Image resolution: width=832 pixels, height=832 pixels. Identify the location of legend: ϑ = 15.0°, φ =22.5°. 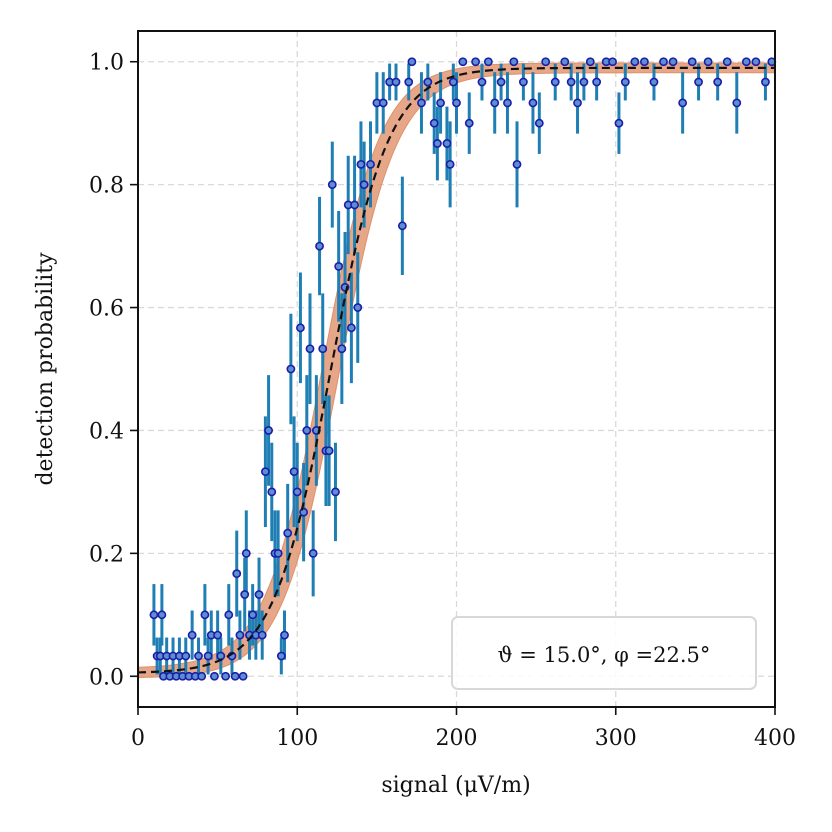
(604, 653).